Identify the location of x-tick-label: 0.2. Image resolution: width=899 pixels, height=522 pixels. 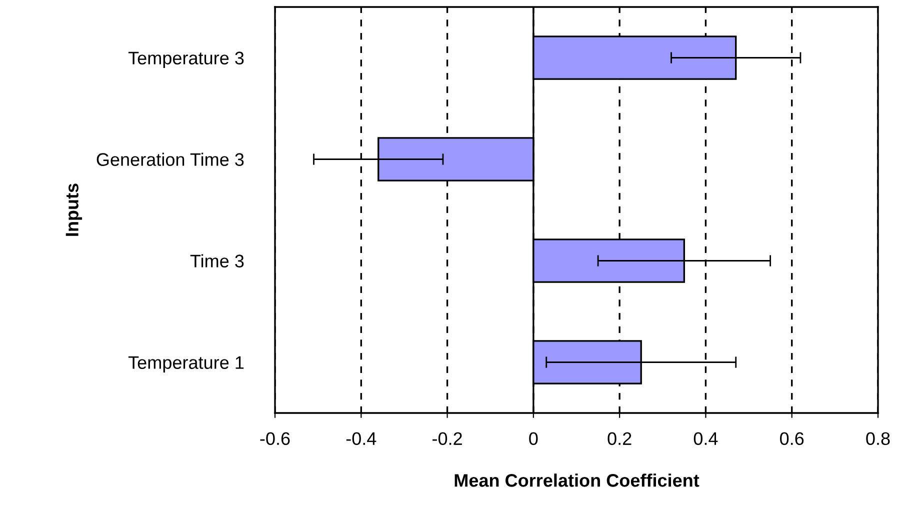
(620, 439).